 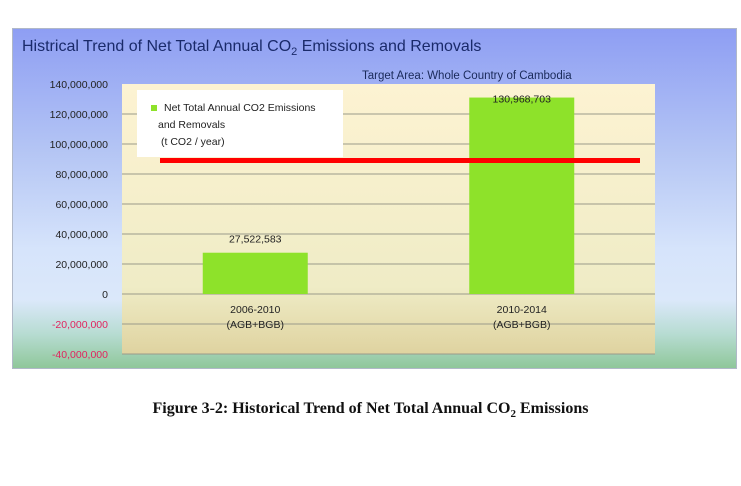 What do you see at coordinates (81, 265) in the screenshot?
I see `y-tick-label: 20,000,000` at bounding box center [81, 265].